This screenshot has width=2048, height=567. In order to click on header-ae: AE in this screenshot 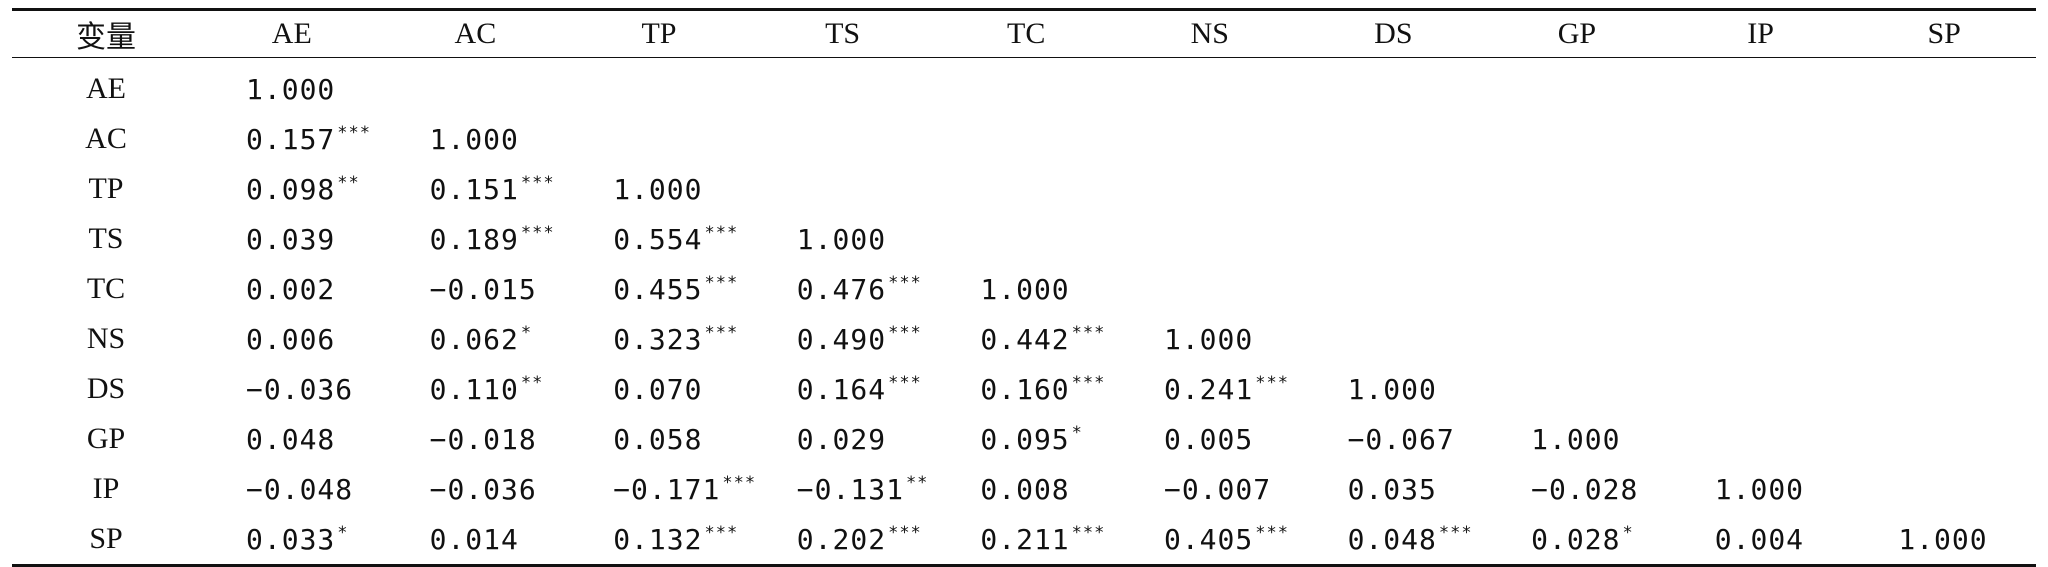, I will do `click(291, 33)`.